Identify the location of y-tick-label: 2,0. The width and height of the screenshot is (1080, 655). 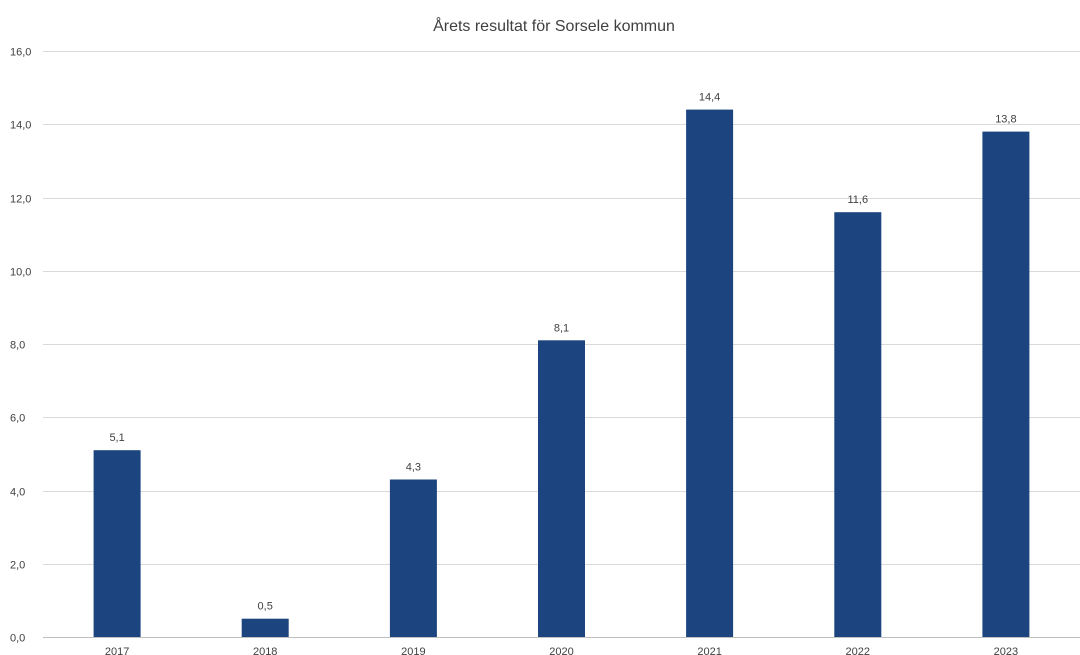
(17, 566).